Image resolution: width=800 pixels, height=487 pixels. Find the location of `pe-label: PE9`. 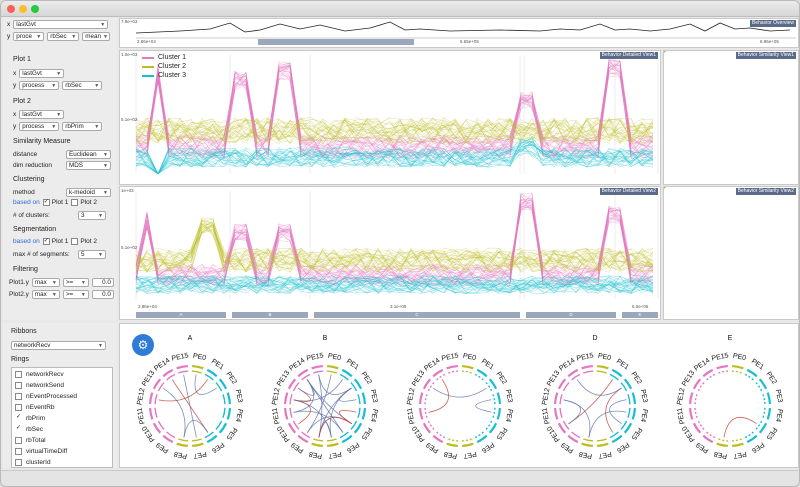

pe-label: PE9 is located at coordinates (162, 447).